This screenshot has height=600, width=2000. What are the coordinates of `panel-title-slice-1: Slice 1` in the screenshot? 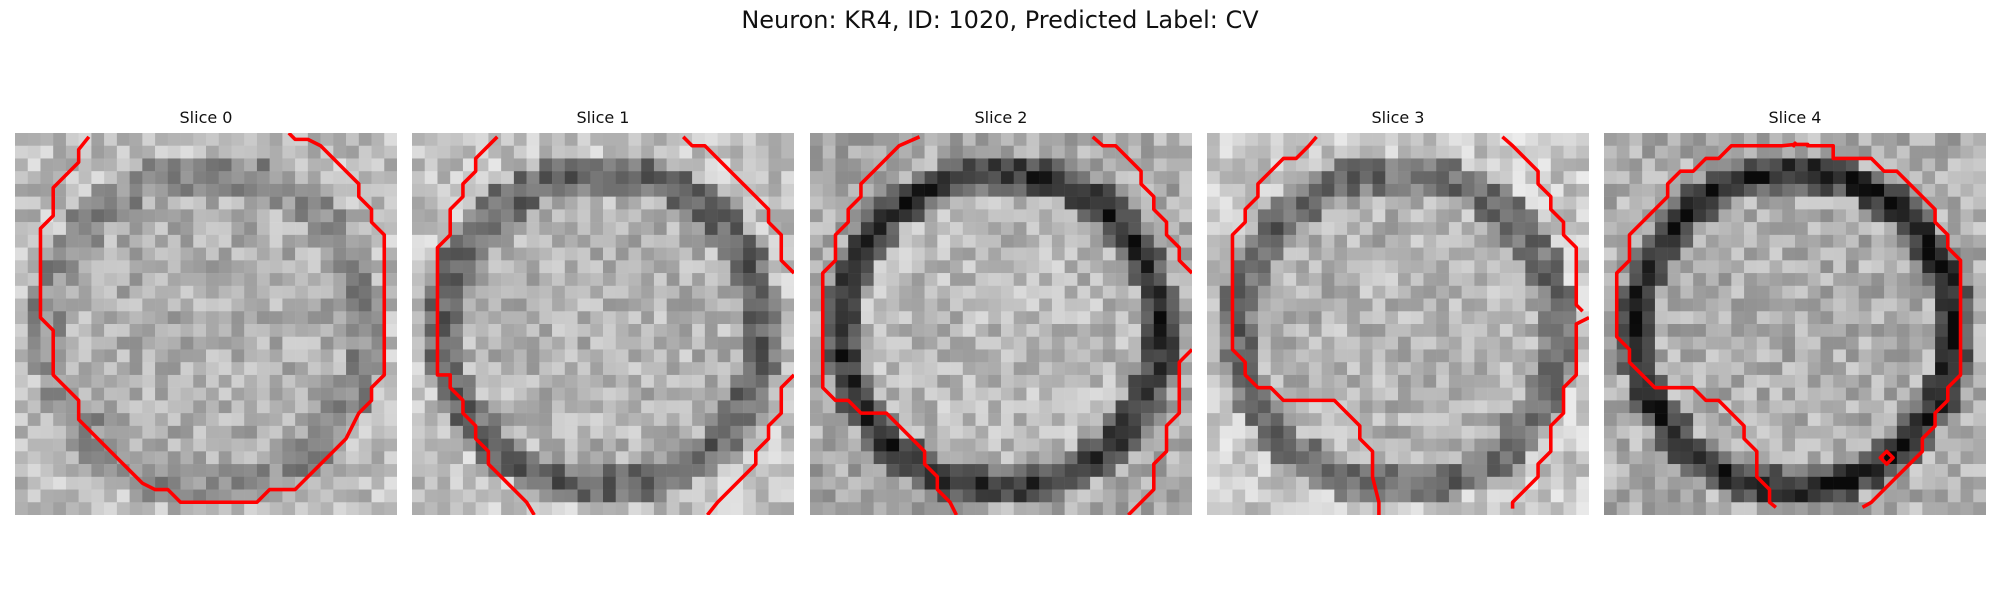 It's located at (603, 117).